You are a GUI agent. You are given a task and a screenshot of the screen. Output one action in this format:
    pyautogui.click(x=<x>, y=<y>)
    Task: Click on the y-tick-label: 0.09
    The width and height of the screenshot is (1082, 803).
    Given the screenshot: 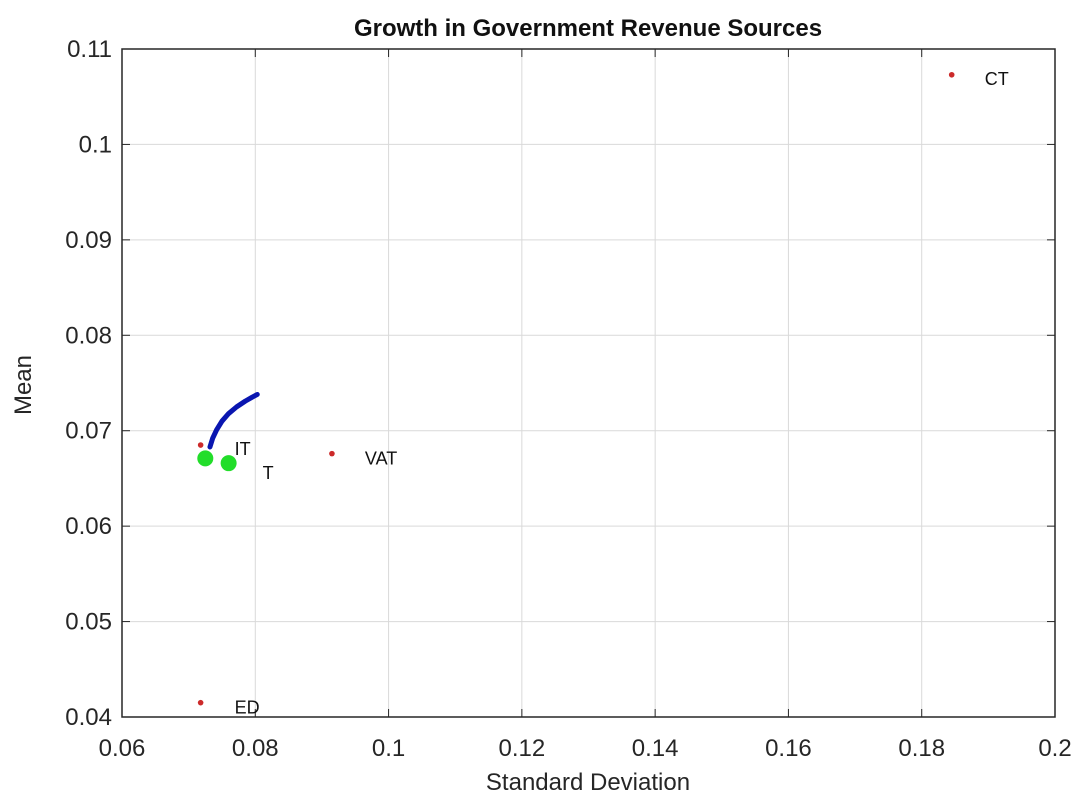 What is the action you would take?
    pyautogui.click(x=88, y=240)
    